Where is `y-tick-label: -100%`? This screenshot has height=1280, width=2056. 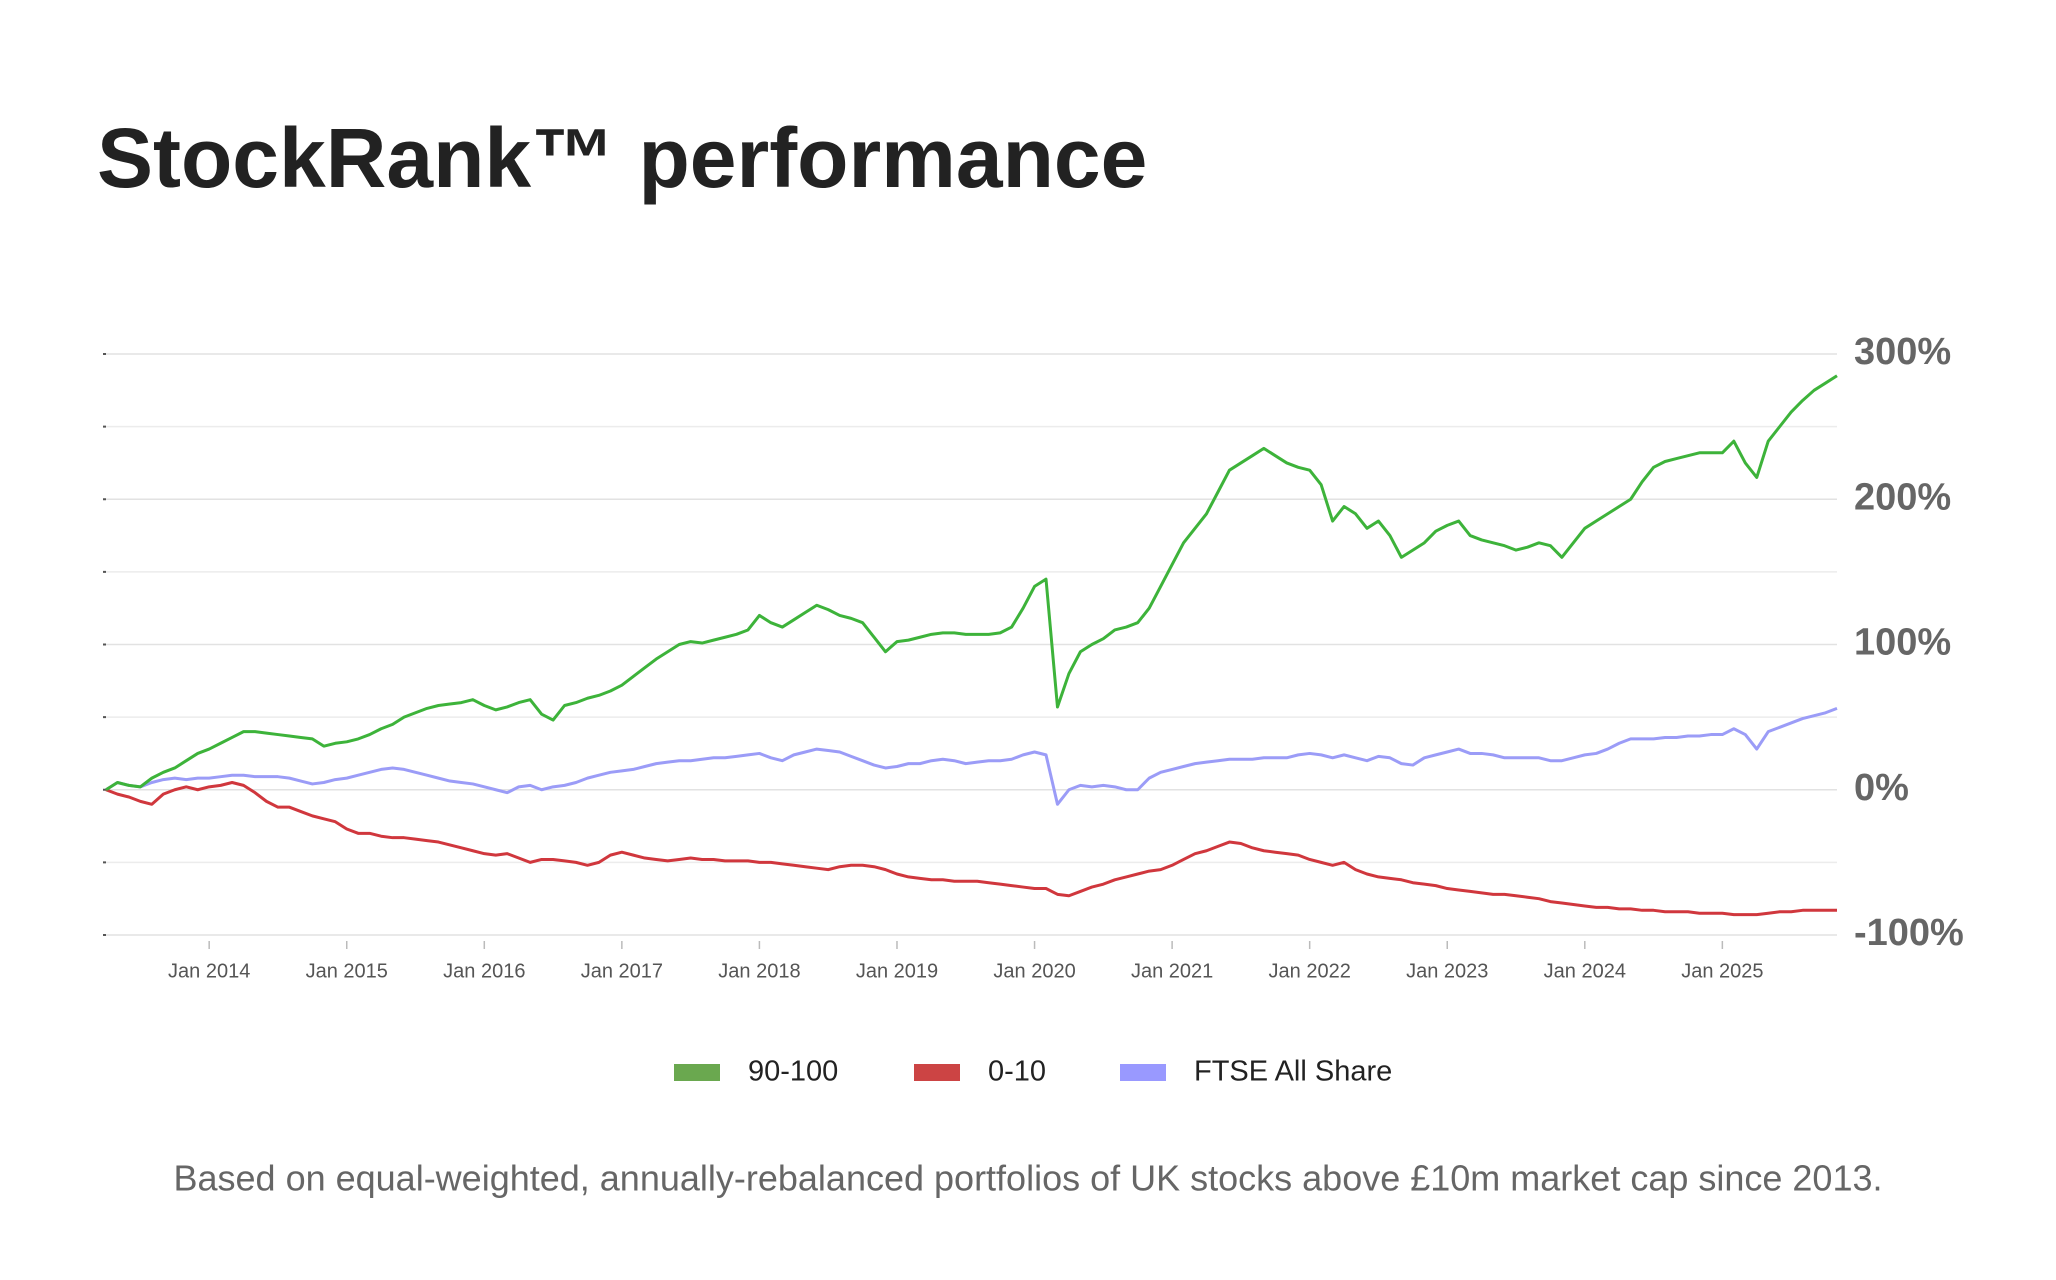
y-tick-label: -100% is located at coordinates (1909, 933).